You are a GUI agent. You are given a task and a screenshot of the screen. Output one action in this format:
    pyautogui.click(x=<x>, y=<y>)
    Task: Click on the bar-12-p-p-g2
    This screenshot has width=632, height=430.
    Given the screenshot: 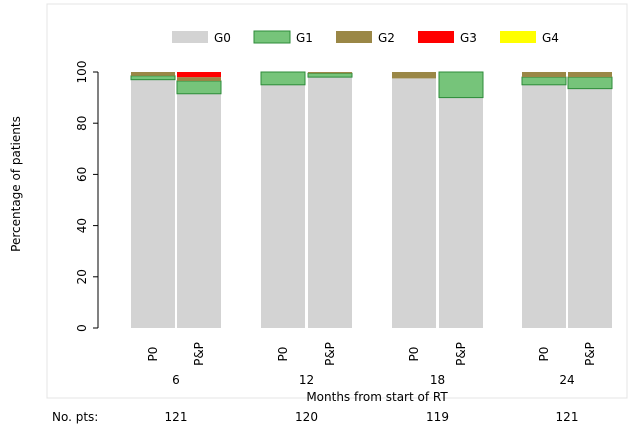 What is the action you would take?
    pyautogui.click(x=330, y=73)
    